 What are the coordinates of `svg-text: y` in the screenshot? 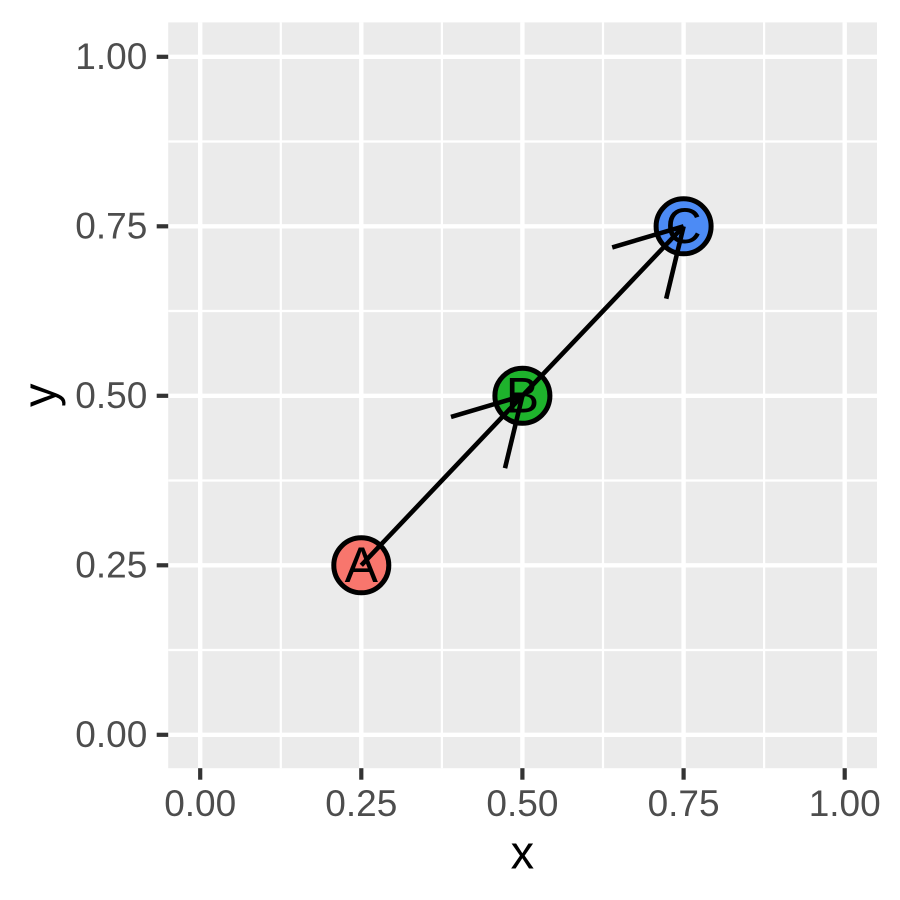 It's located at (39, 395).